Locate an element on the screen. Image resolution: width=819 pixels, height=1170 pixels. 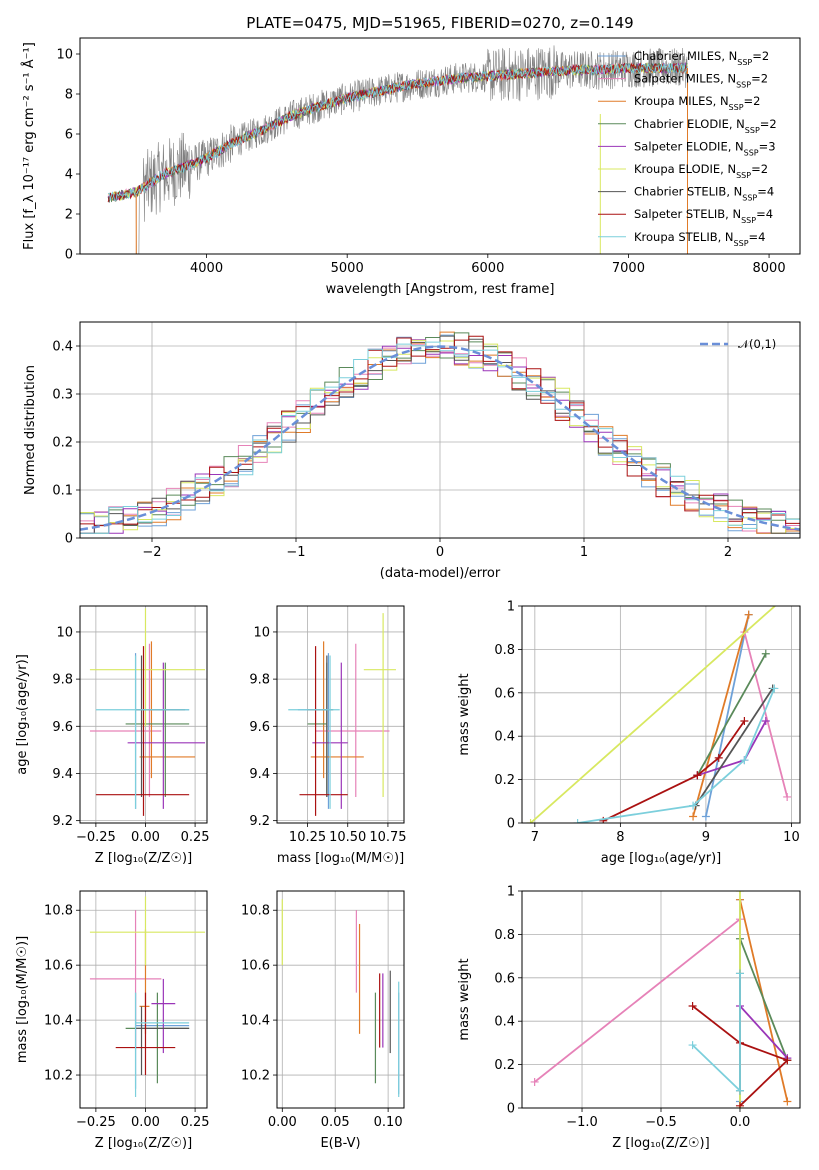
normal-reference-curve is located at coordinates (440, 438).